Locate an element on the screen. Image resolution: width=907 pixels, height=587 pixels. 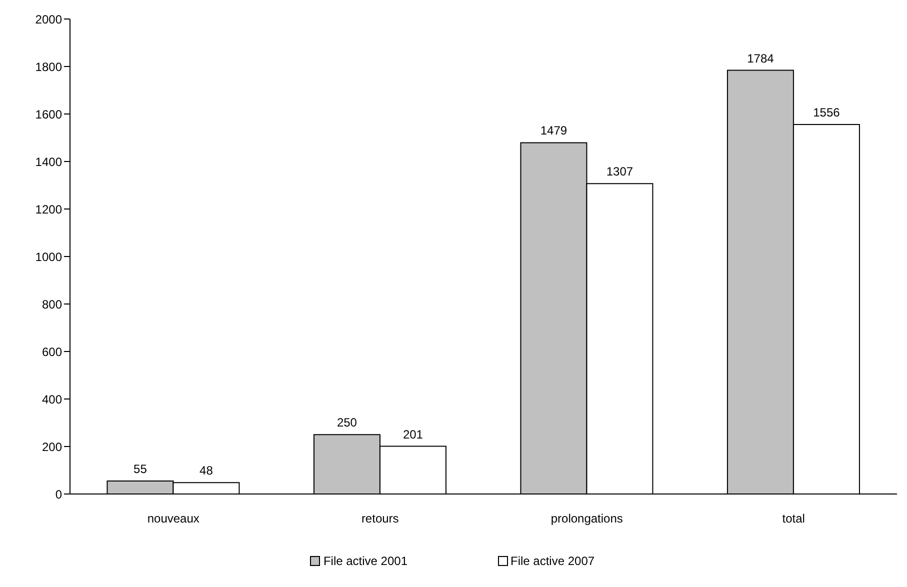
y-tick-label: 1400 is located at coordinates (48, 161).